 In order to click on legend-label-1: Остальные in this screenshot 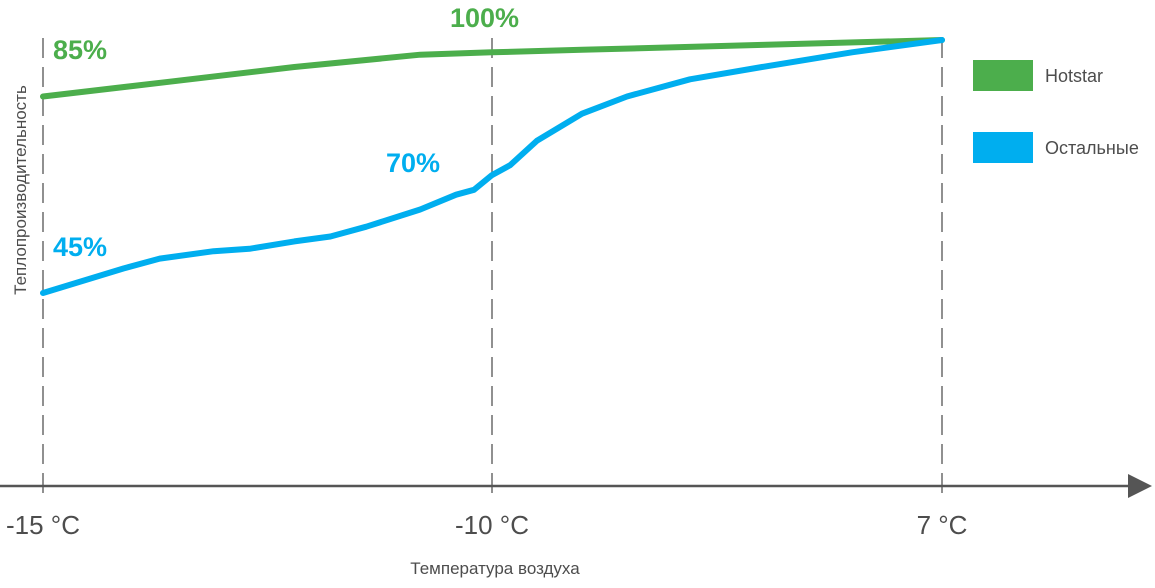, I will do `click(1092, 148)`.